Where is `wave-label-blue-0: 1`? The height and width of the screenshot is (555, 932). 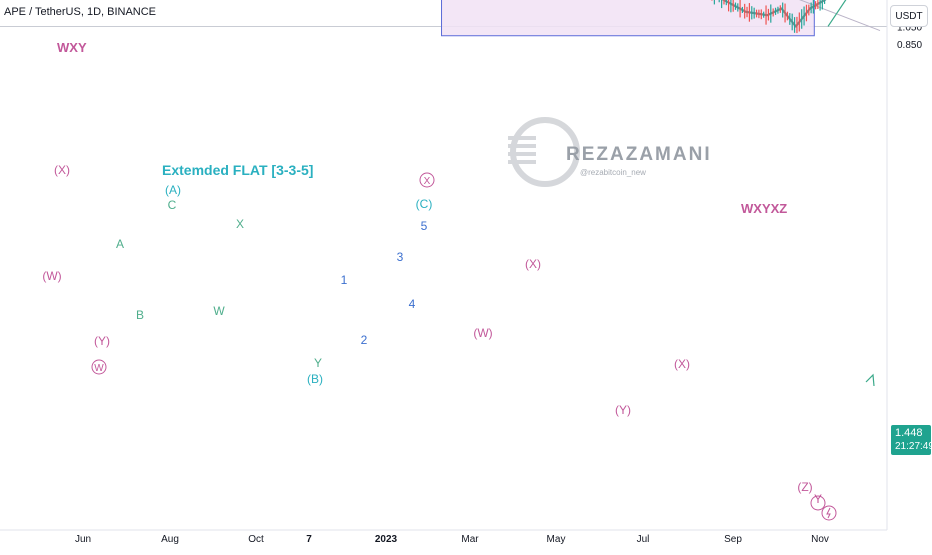 wave-label-blue-0: 1 is located at coordinates (344, 280).